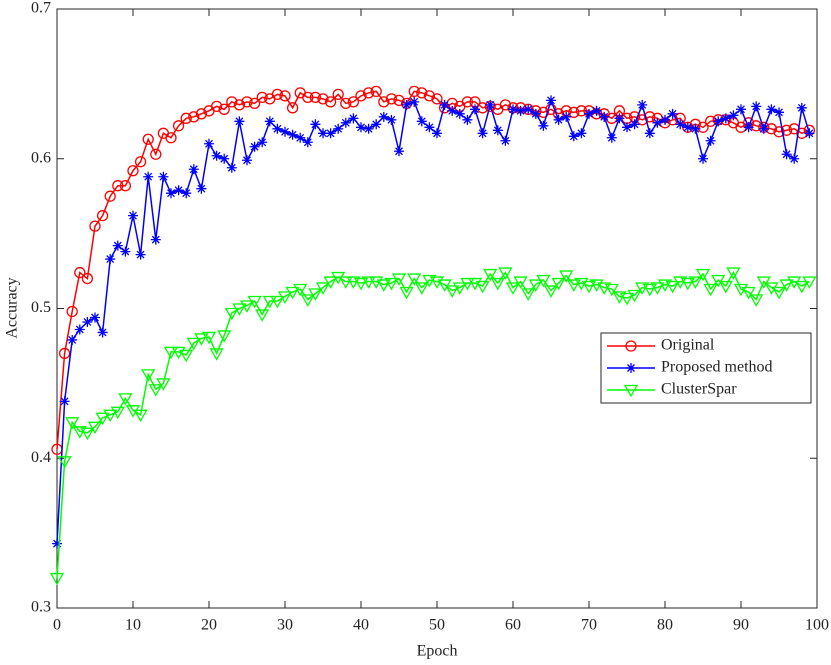 Image resolution: width=831 pixels, height=665 pixels. Describe the element at coordinates (41, 457) in the screenshot. I see `y-tick-label: 0.4` at that location.